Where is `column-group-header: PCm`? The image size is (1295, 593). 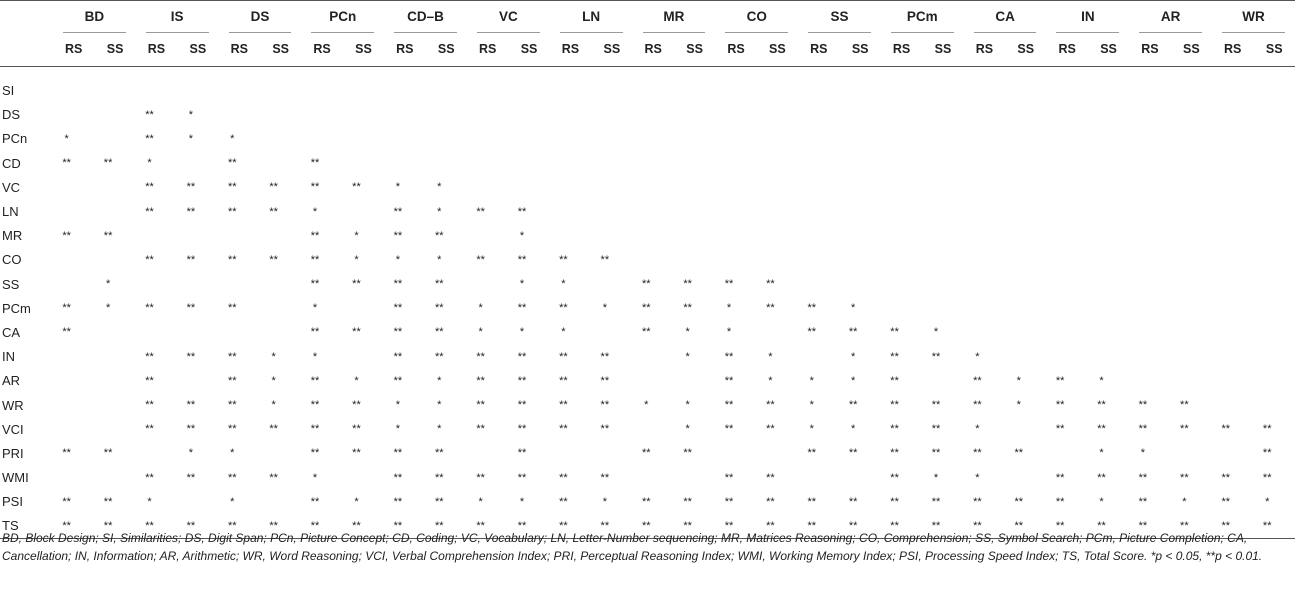 column-group-header: PCm is located at coordinates (922, 17).